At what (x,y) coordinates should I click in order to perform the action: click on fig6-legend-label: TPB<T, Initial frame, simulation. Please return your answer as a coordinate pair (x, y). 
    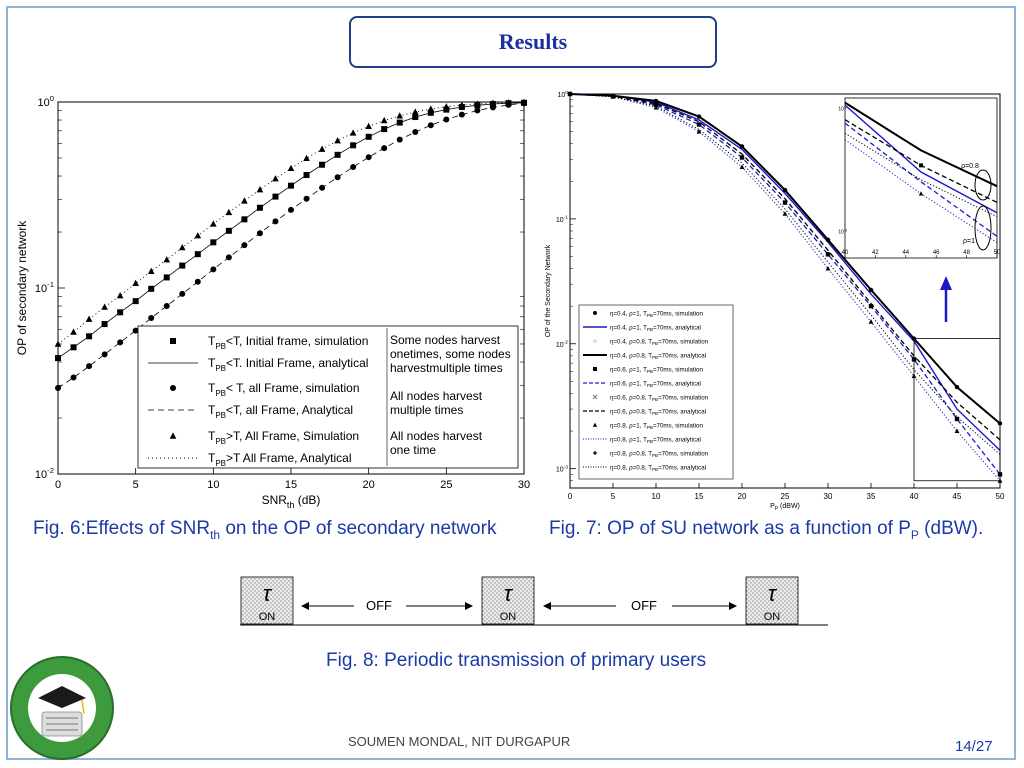
    Looking at the image, I should click on (288, 342).